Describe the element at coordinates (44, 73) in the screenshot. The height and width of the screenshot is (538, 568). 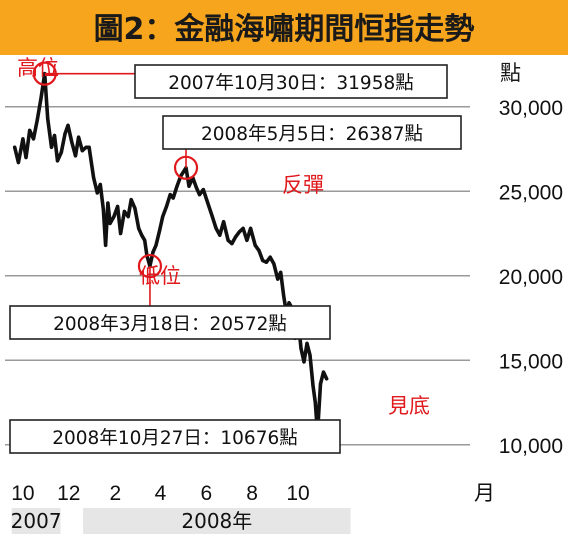
I see `high-marker` at that location.